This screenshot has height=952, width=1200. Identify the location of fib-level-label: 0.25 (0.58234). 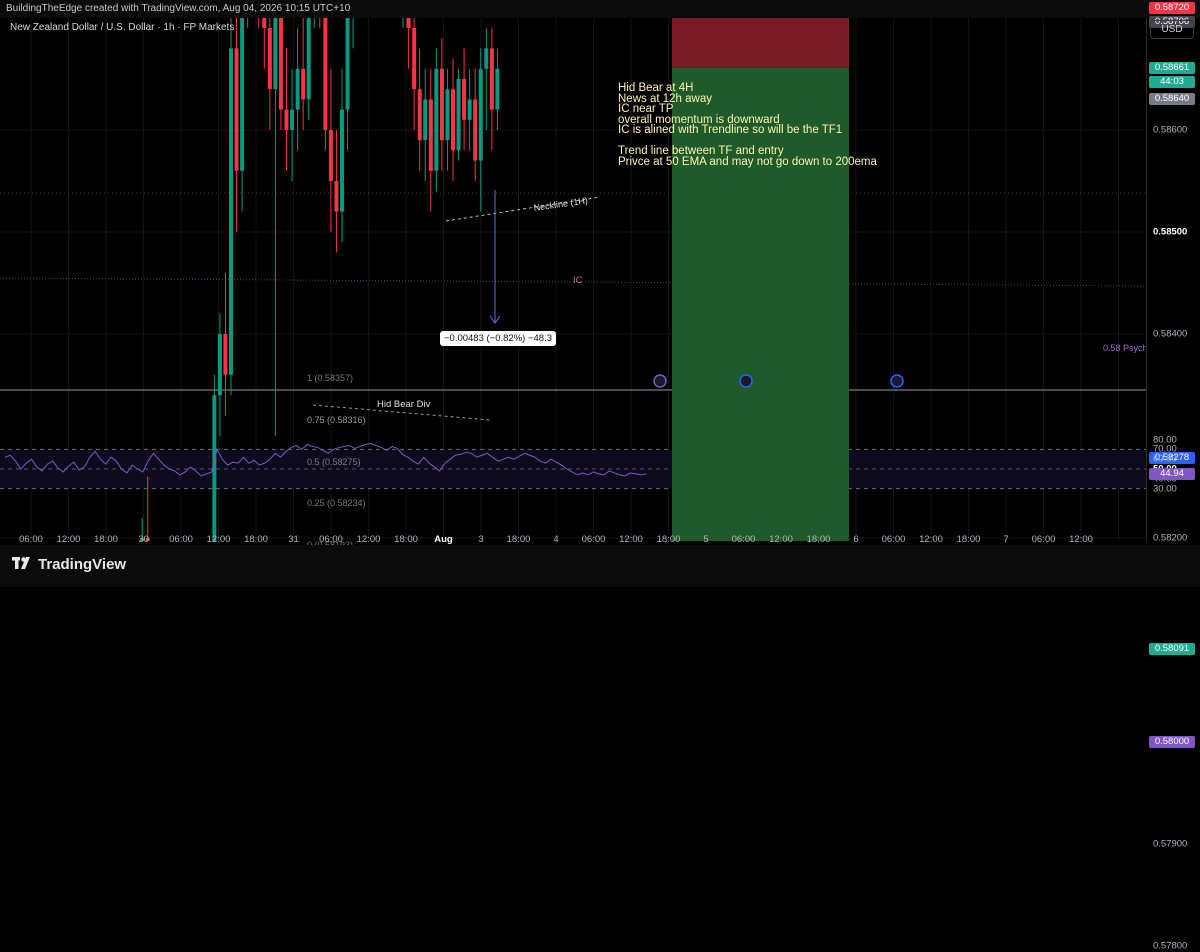
(336, 503).